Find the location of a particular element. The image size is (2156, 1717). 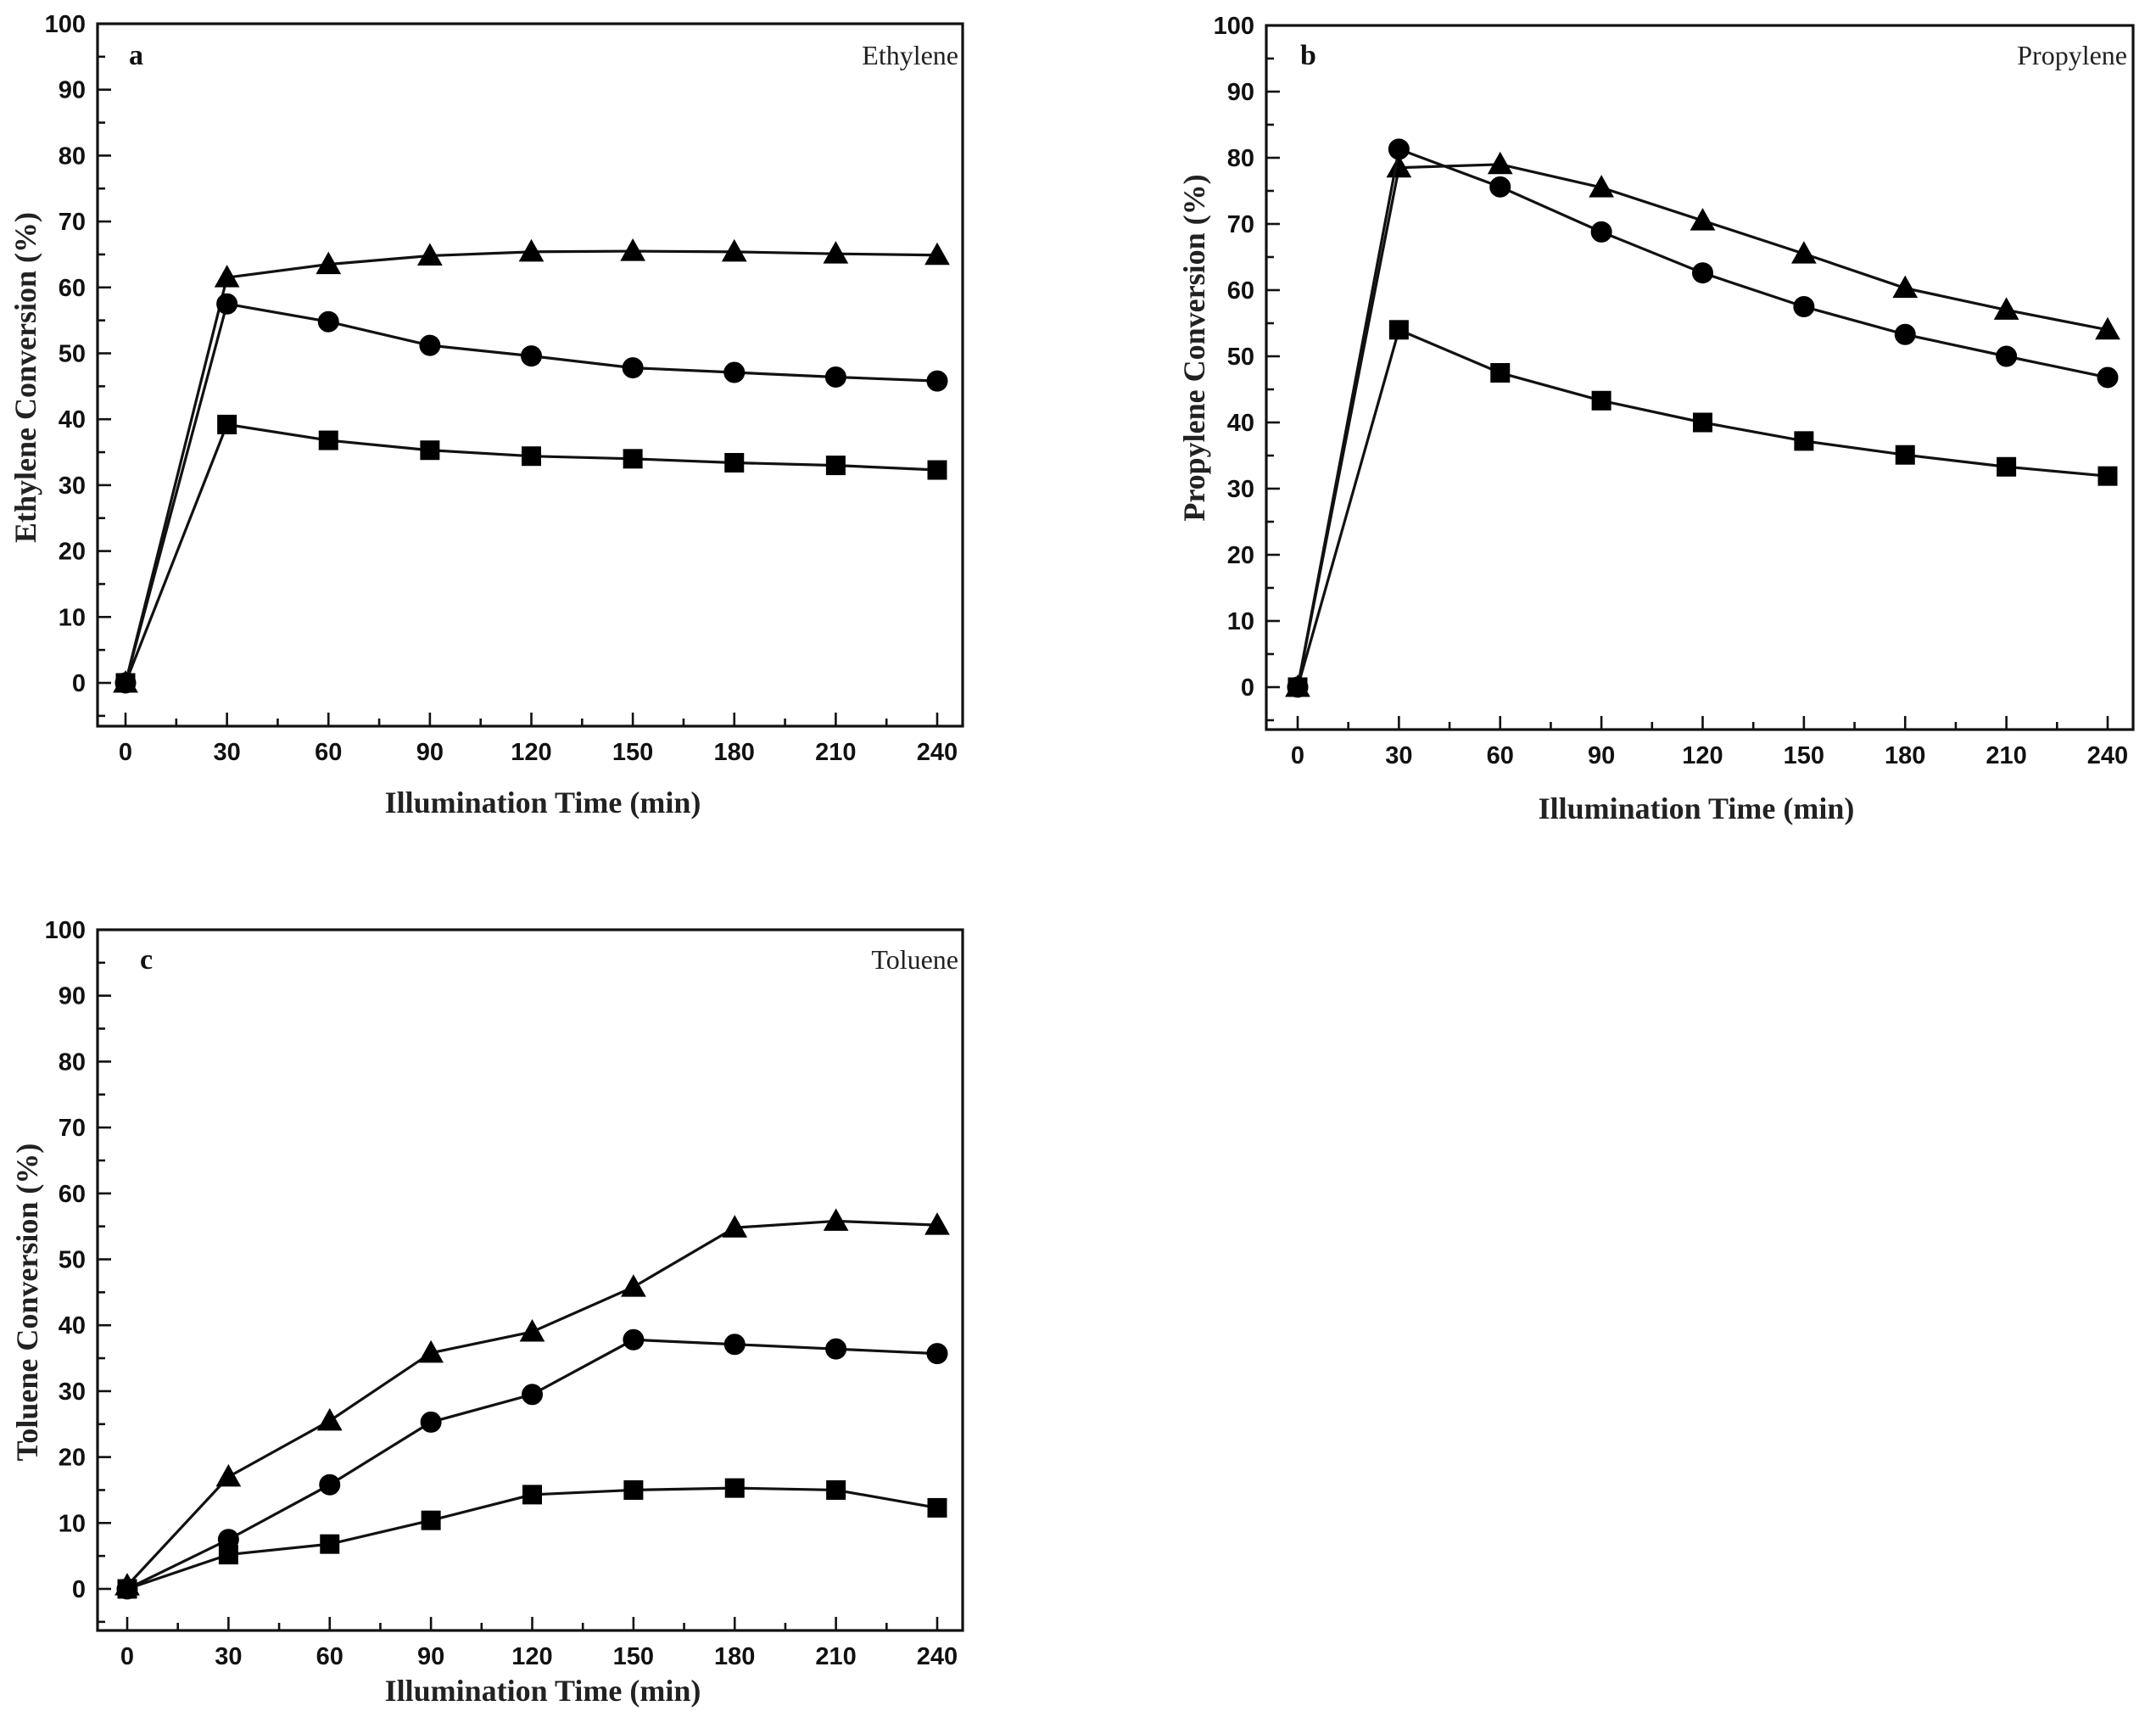

panel-label: c is located at coordinates (146, 960).